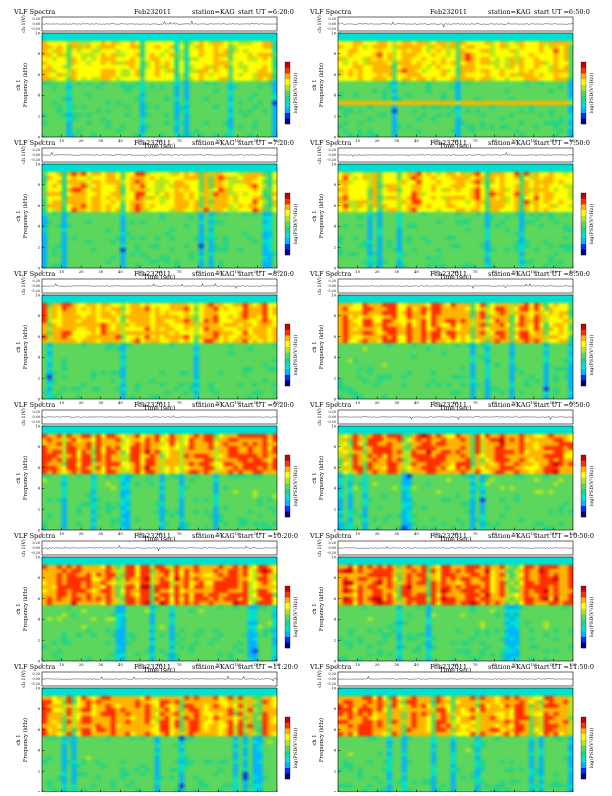  I want to click on waveform-ytick-label: 0.20, so click(332, 19).